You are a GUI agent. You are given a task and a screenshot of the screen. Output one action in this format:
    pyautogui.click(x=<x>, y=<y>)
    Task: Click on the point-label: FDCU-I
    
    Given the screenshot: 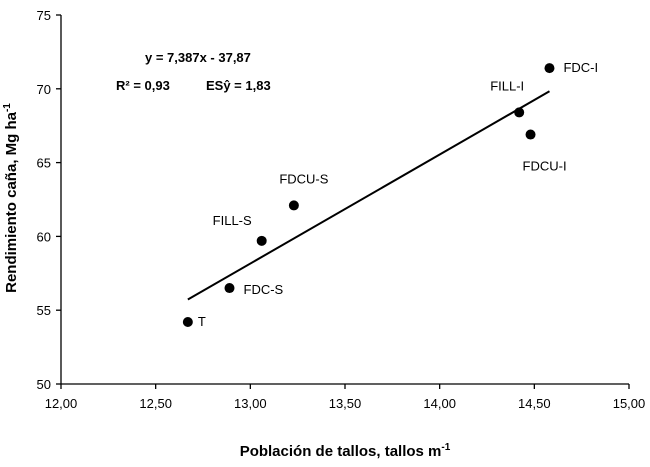 What is the action you would take?
    pyautogui.click(x=545, y=166)
    